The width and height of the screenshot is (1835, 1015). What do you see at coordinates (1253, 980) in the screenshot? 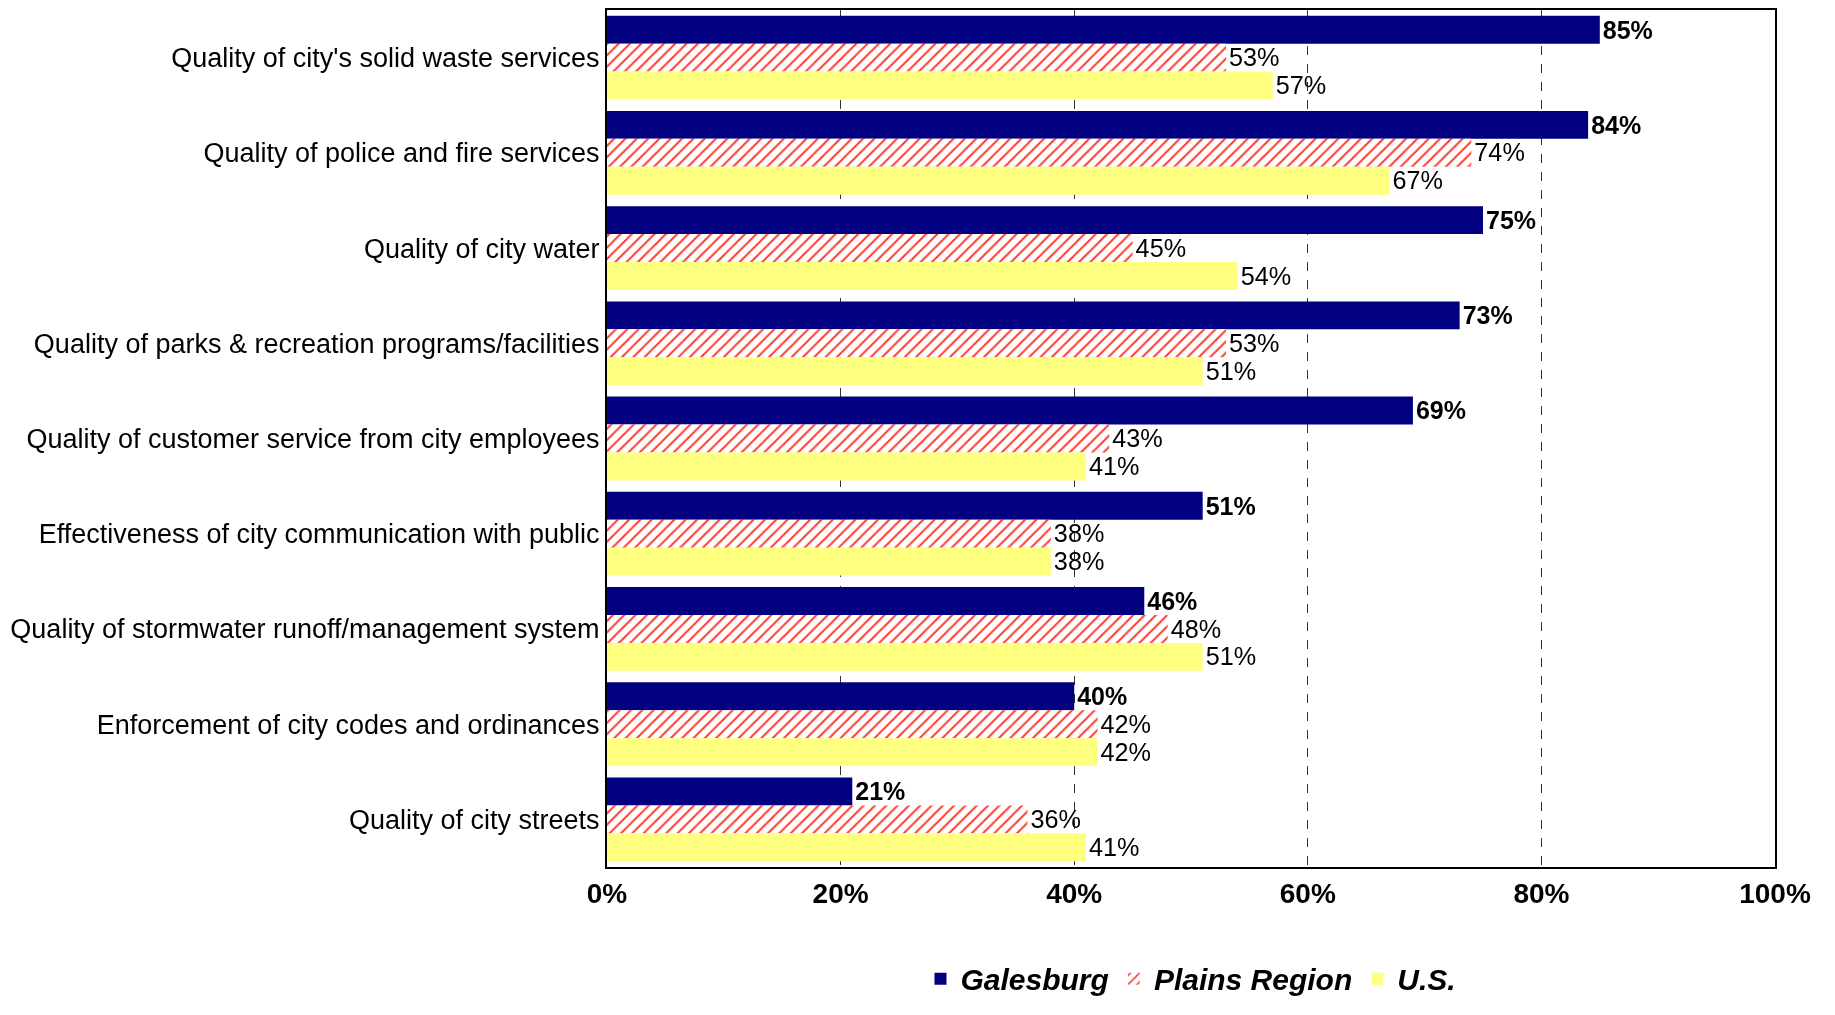
I see `text: Plains Region` at bounding box center [1253, 980].